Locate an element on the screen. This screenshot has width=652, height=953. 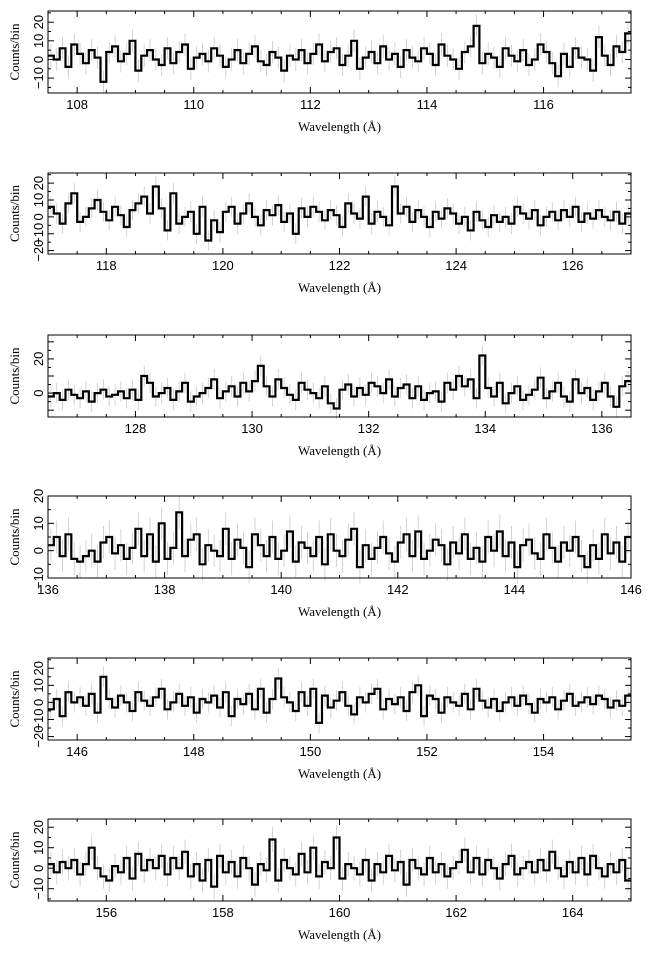
x-tick-label: 128 is located at coordinates (136, 428).